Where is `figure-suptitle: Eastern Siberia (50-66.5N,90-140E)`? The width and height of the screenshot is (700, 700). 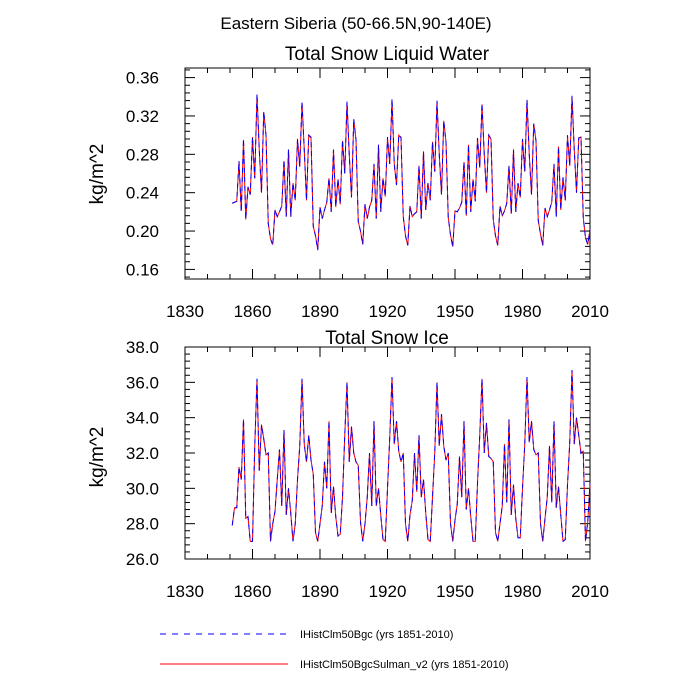 figure-suptitle: Eastern Siberia (50-66.5N,90-140E) is located at coordinates (355, 23).